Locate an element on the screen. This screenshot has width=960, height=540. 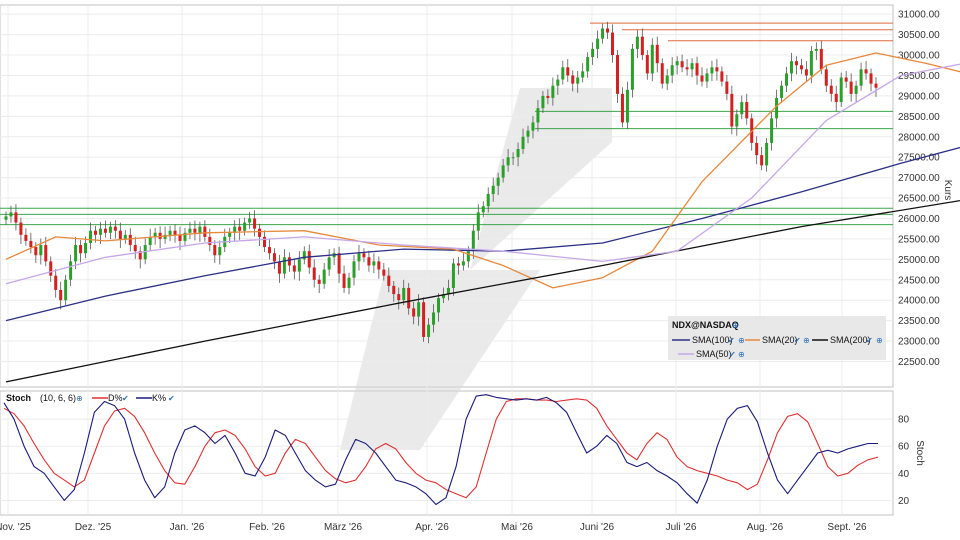
legend-box is located at coordinates (777, 338).